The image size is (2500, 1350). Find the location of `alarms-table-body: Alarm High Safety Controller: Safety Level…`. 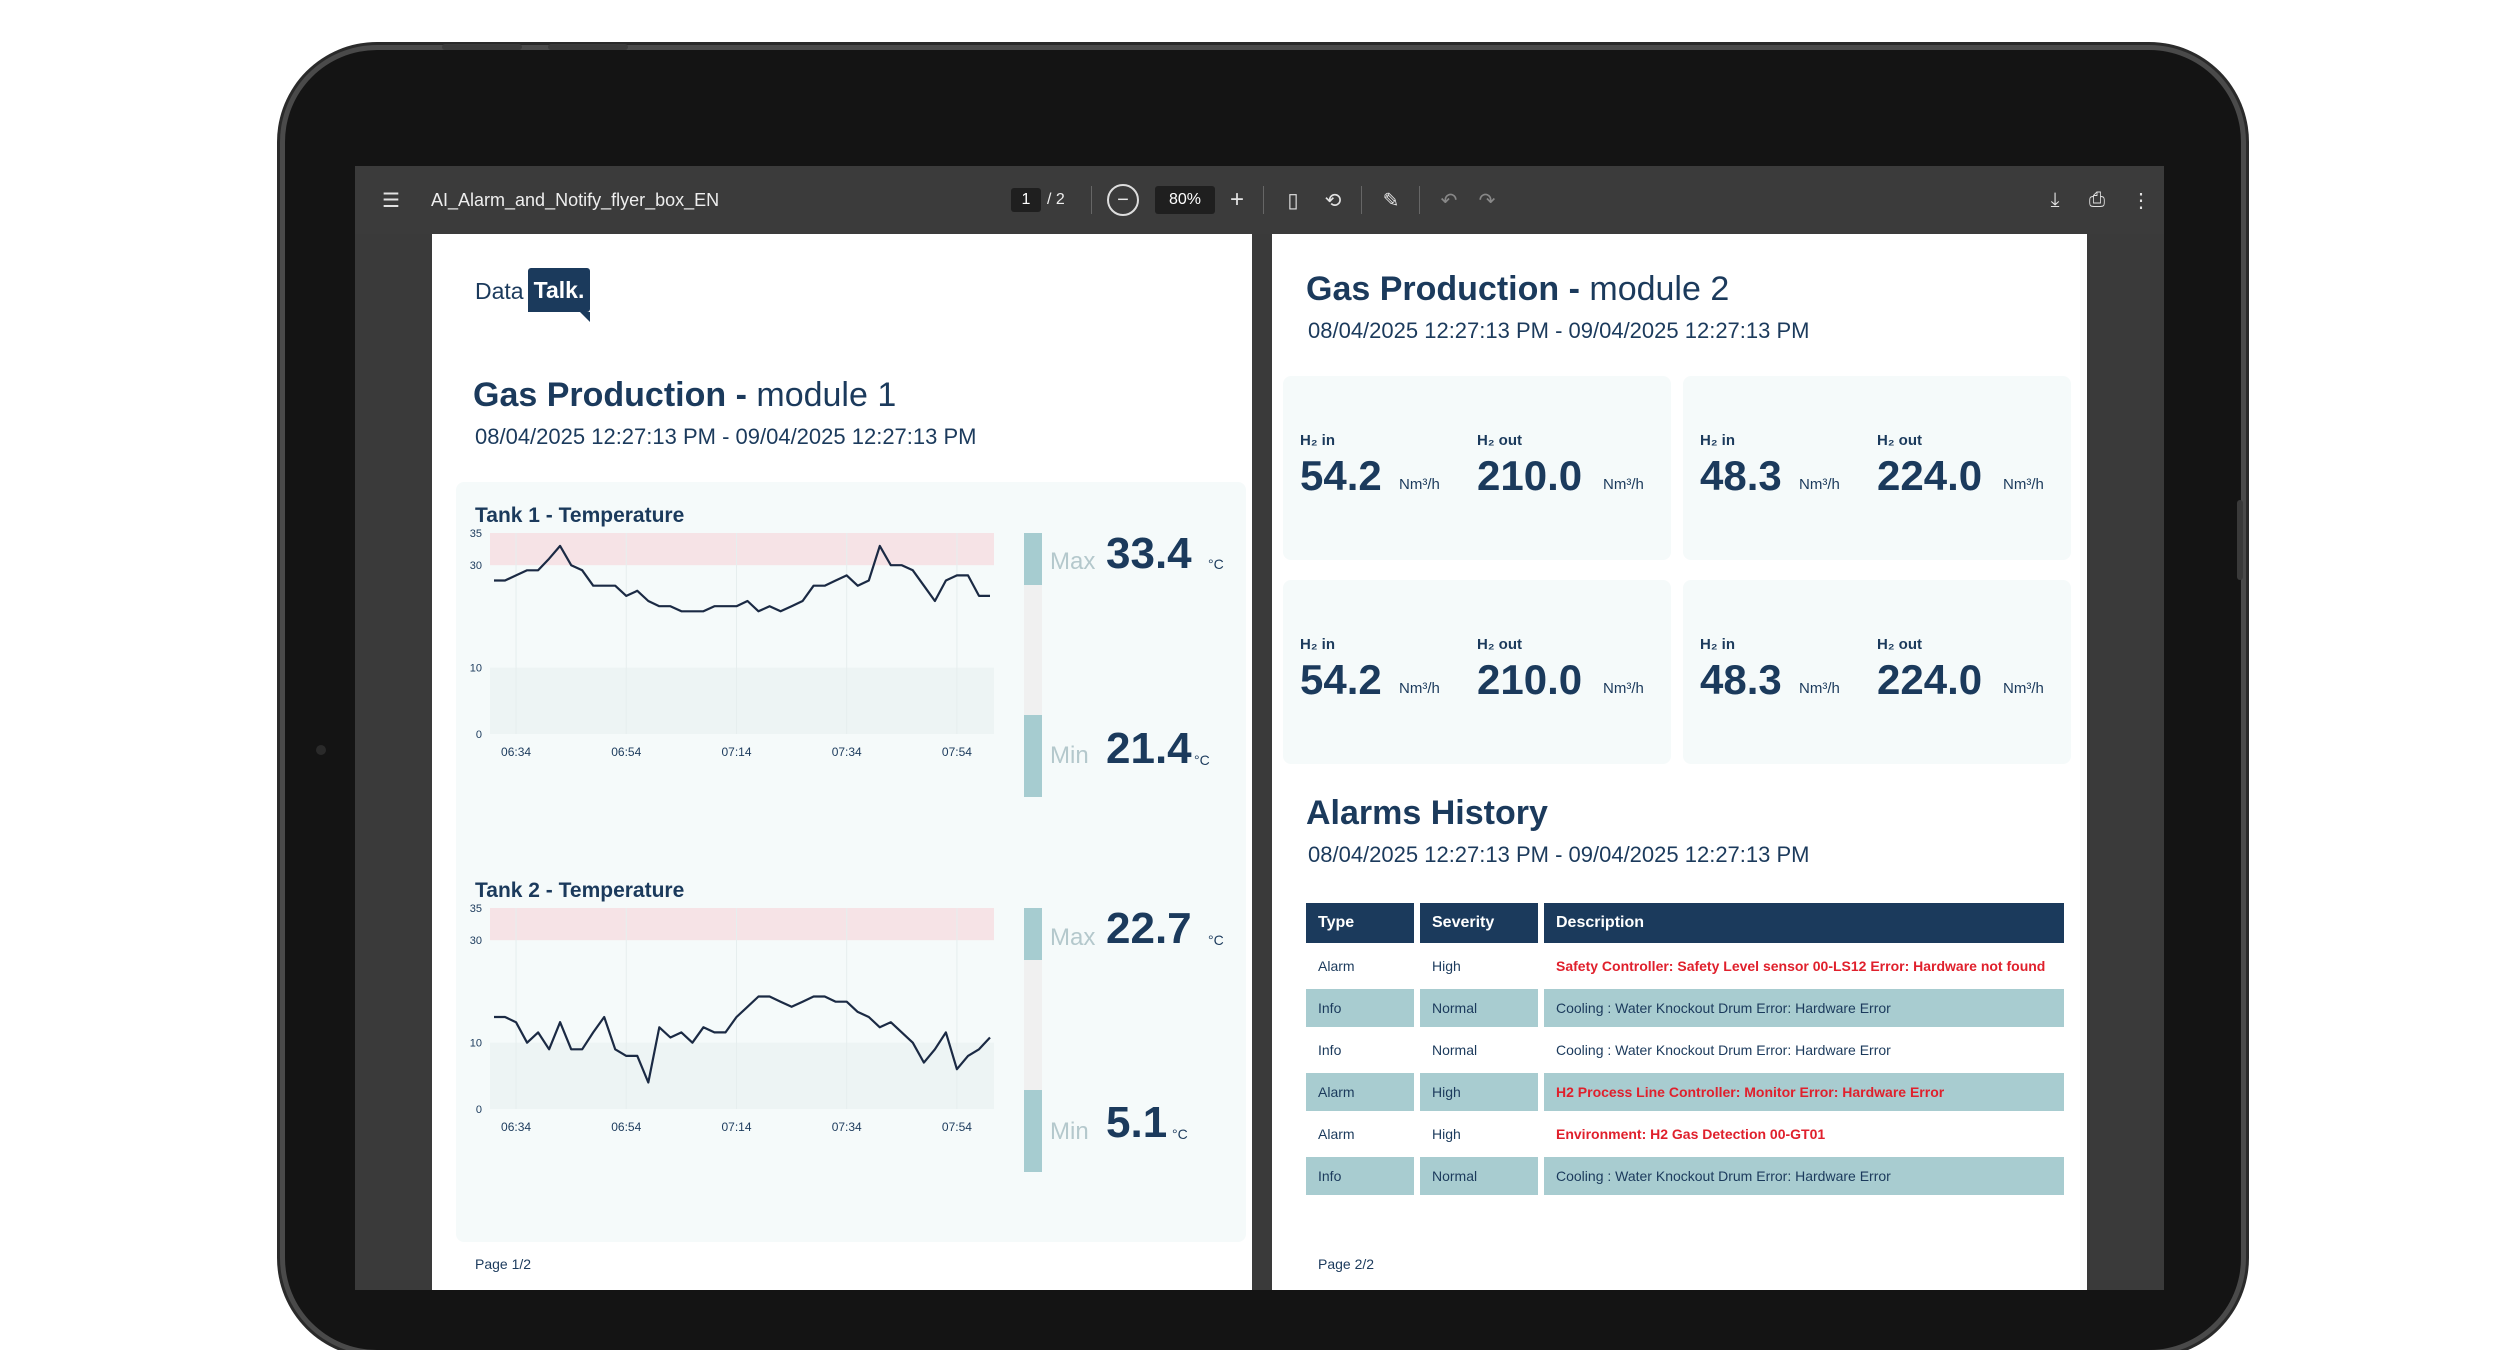

alarms-table-body: Alarm High Safety Controller: Safety Level… is located at coordinates (1685, 1071).